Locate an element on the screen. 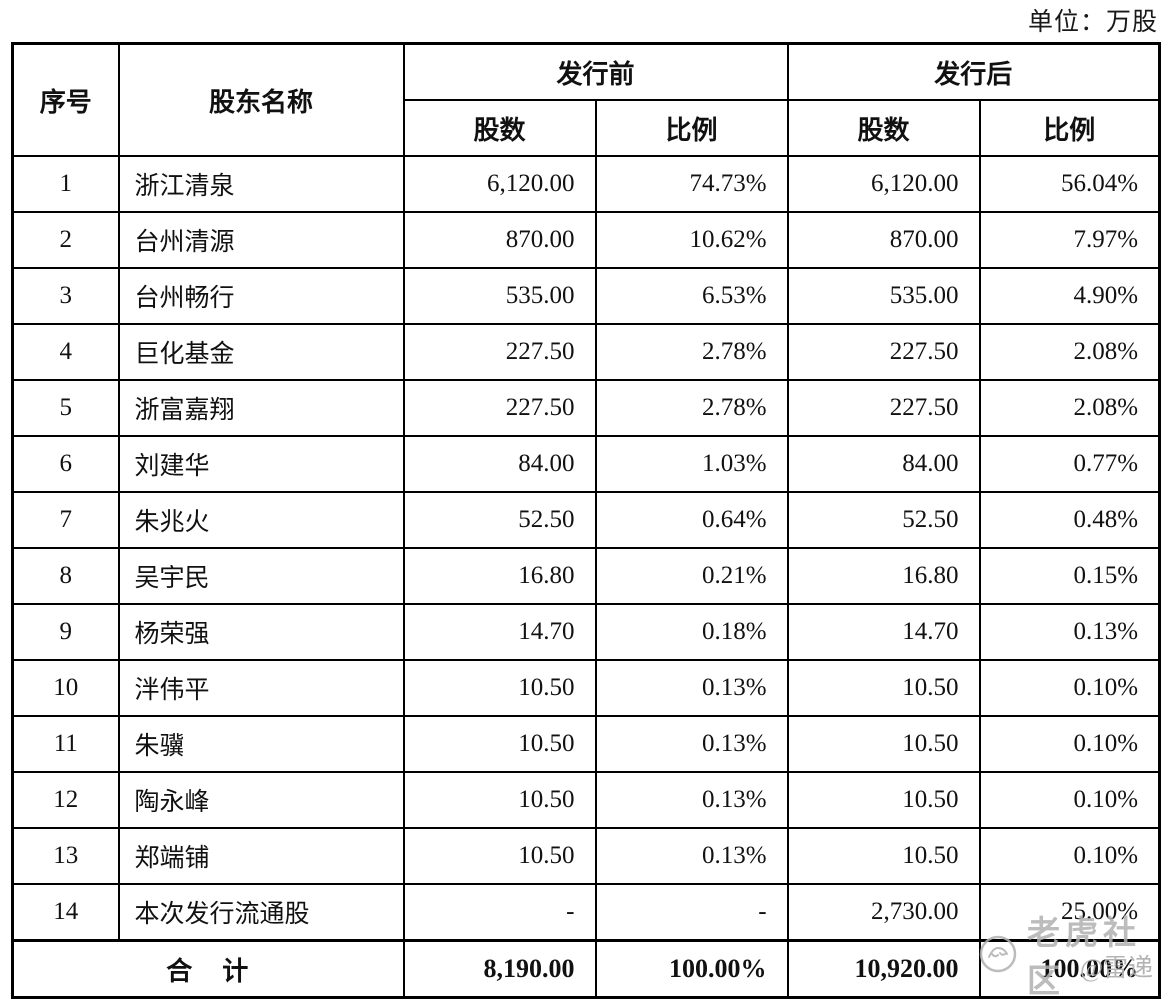  row-serial: 1 is located at coordinates (65, 184).